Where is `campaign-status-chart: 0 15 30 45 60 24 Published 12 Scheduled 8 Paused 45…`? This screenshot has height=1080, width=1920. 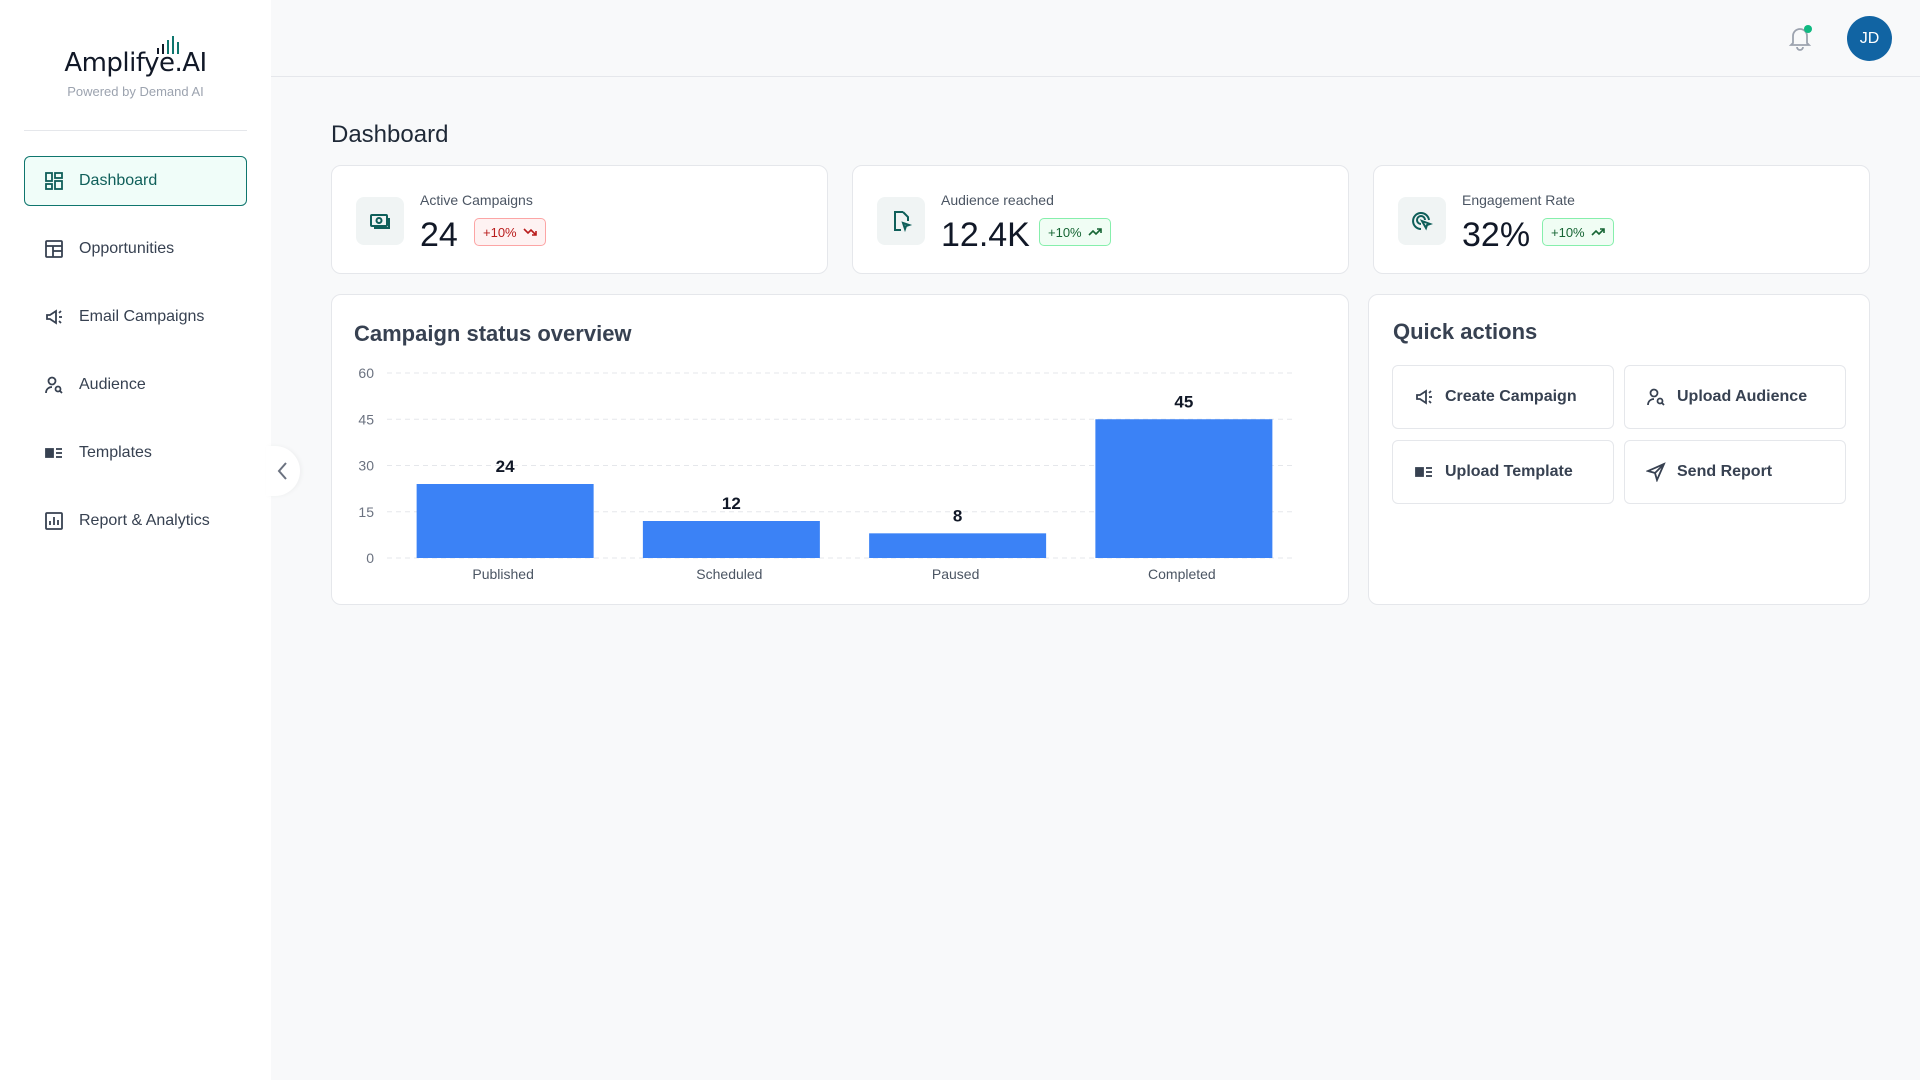
campaign-status-chart: 0 15 30 45 60 24 Published 12 Scheduled 8 Paused 45… is located at coordinates (825, 473).